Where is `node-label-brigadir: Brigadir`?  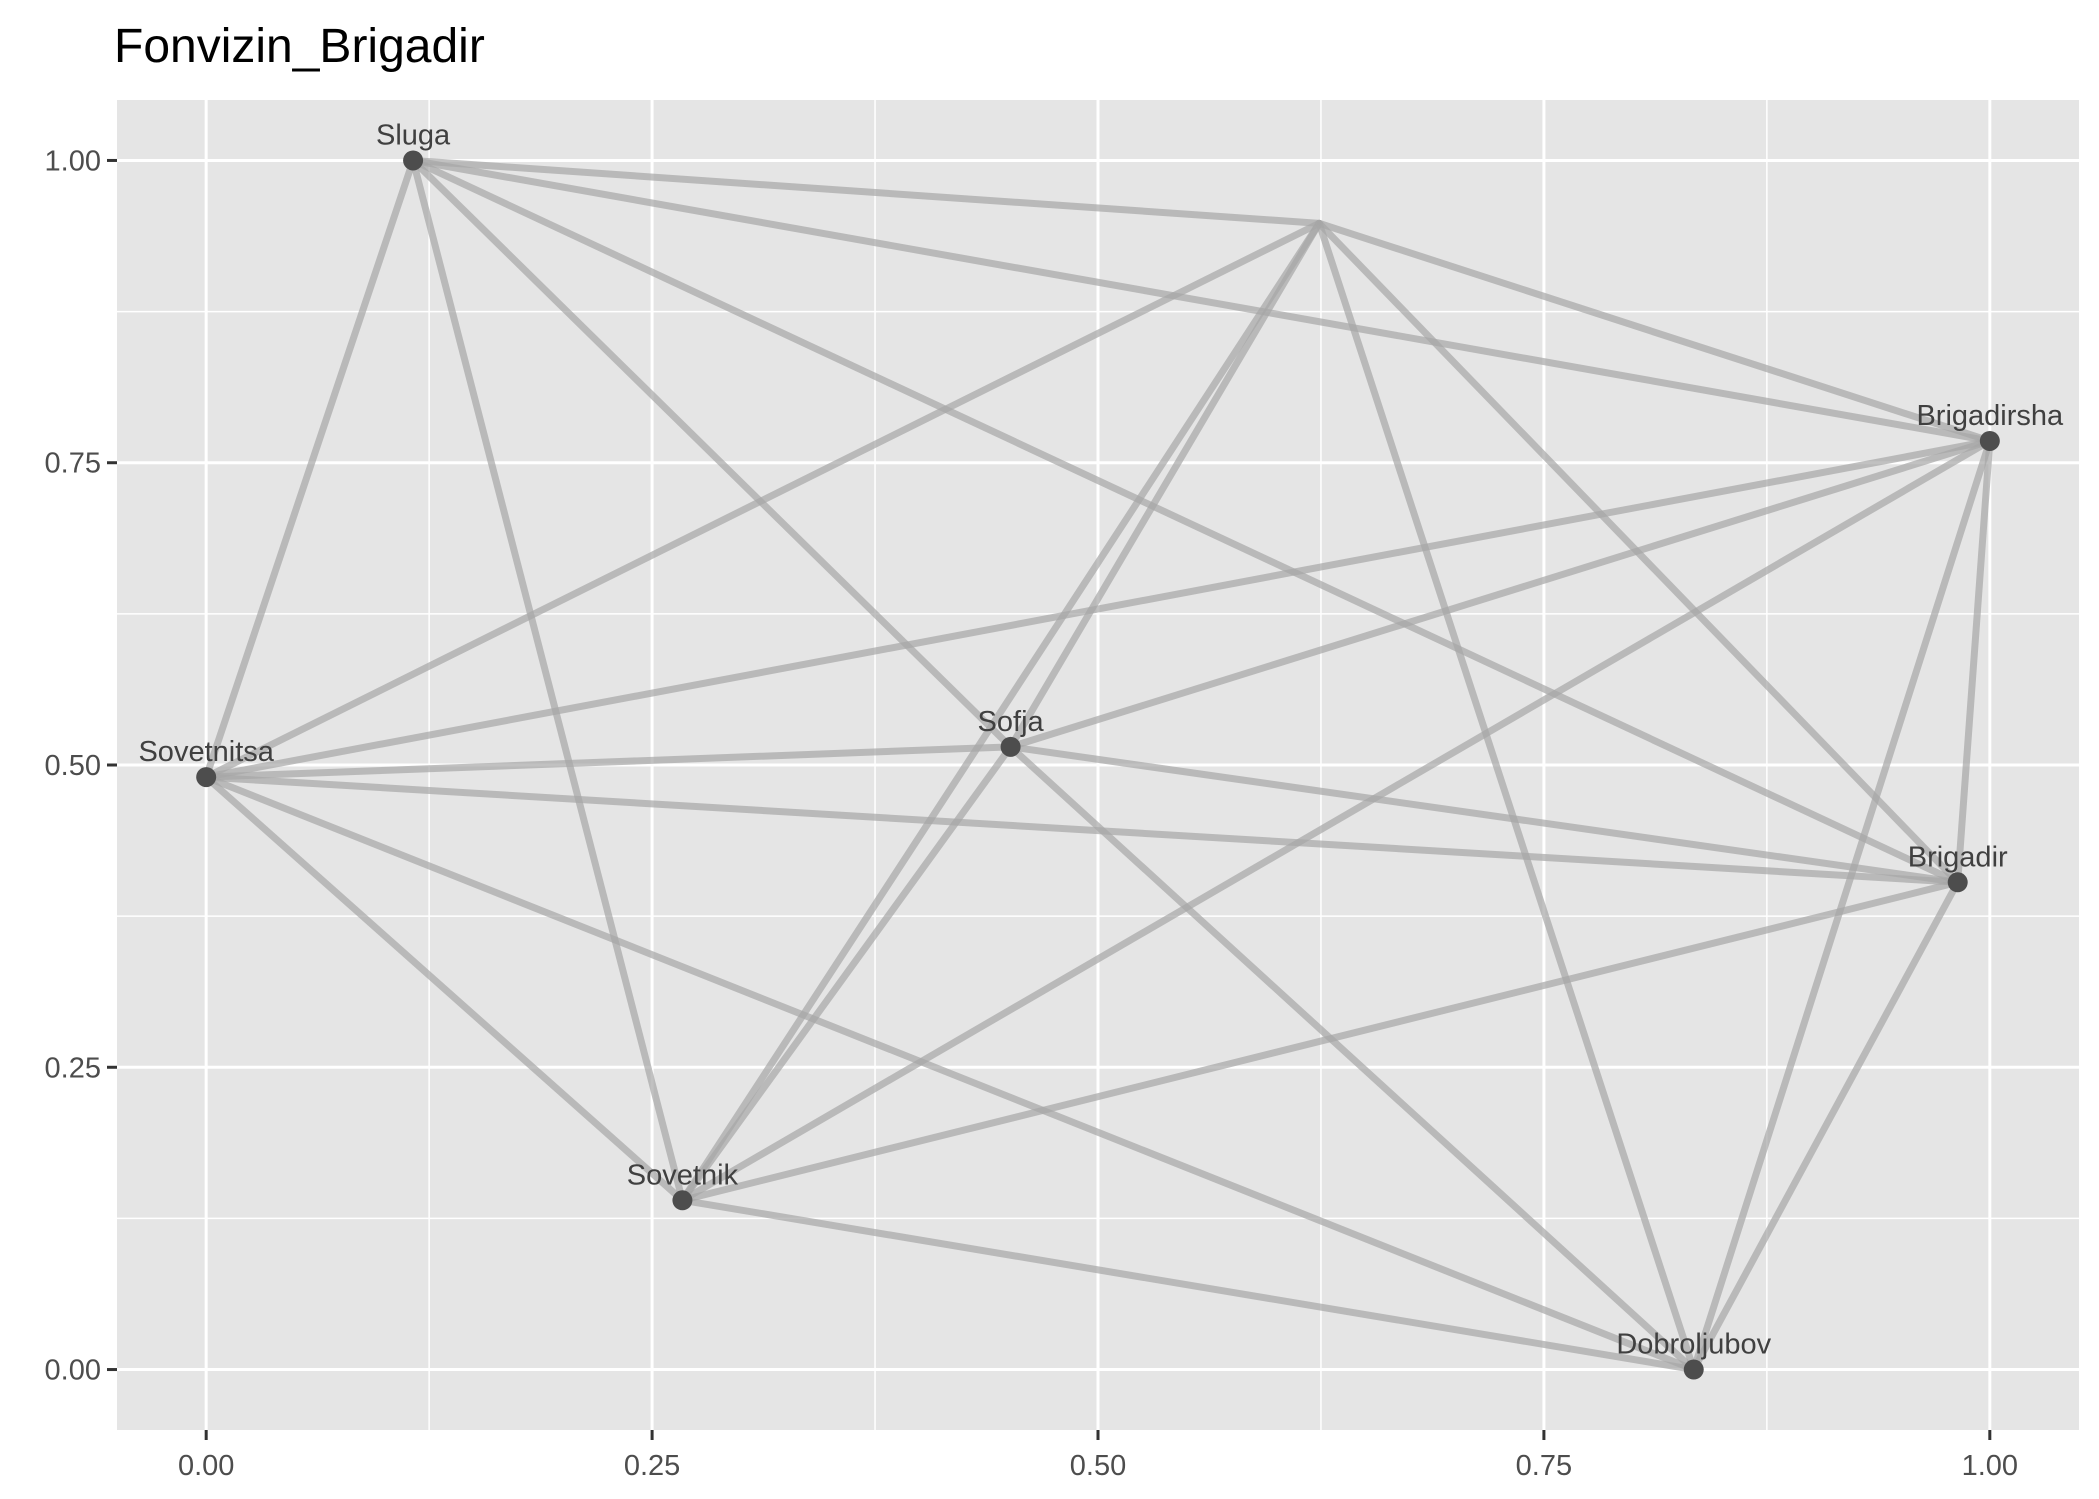 node-label-brigadir: Brigadir is located at coordinates (1958, 857).